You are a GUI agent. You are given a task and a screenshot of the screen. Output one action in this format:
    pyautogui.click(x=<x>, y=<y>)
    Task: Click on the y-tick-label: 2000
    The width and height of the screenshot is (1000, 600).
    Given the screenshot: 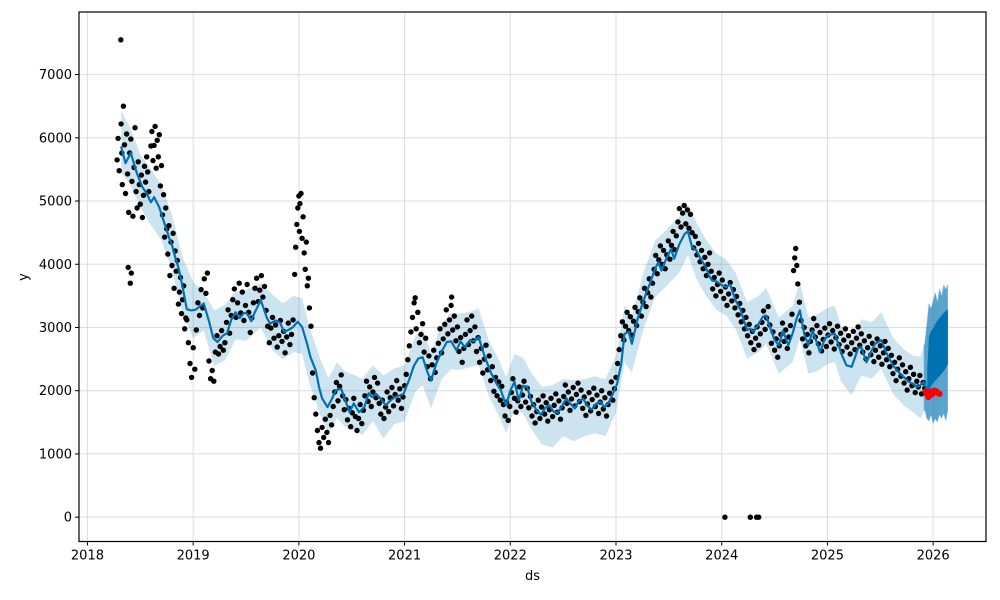 What is the action you would take?
    pyautogui.click(x=55, y=391)
    